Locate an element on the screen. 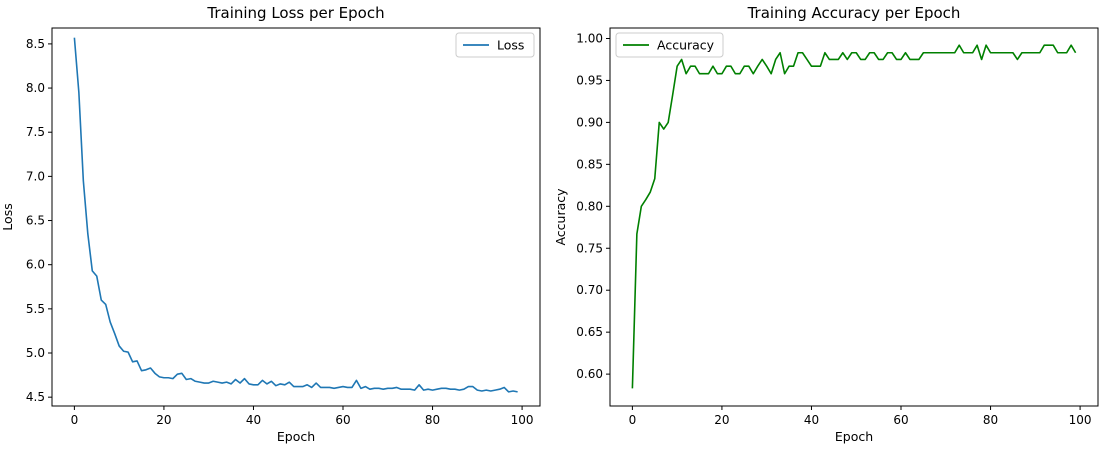 The width and height of the screenshot is (1105, 452). accuracy-x-tick-label: 80 is located at coordinates (990, 420).